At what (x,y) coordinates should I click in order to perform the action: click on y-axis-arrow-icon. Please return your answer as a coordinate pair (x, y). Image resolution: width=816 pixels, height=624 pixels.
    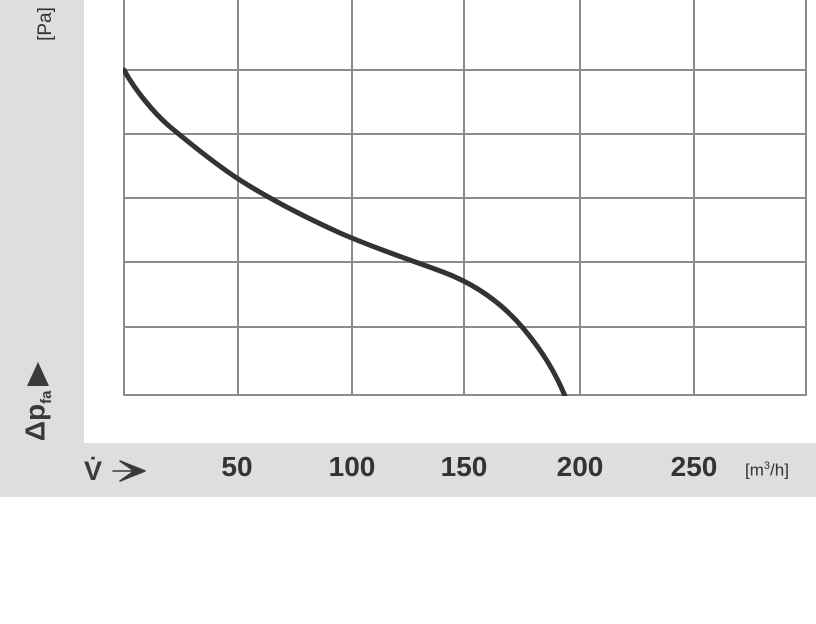
    Looking at the image, I should click on (38, 374).